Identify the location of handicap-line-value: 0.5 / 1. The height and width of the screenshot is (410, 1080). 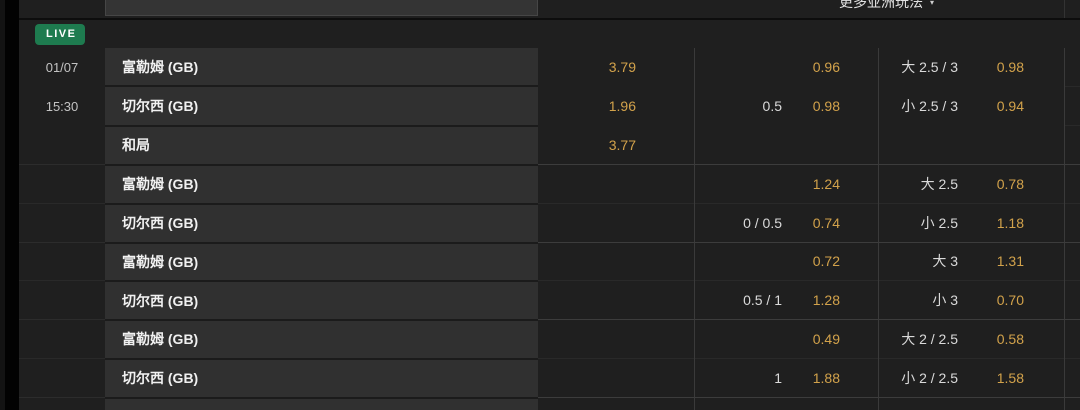
(762, 300).